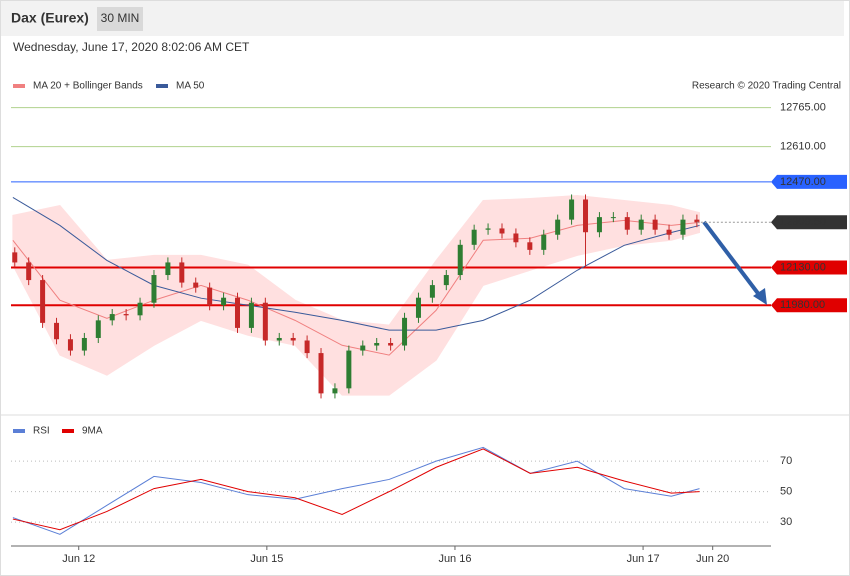 The image size is (850, 576). Describe the element at coordinates (266, 559) in the screenshot. I see `x-tick-label: Jun 15` at that location.